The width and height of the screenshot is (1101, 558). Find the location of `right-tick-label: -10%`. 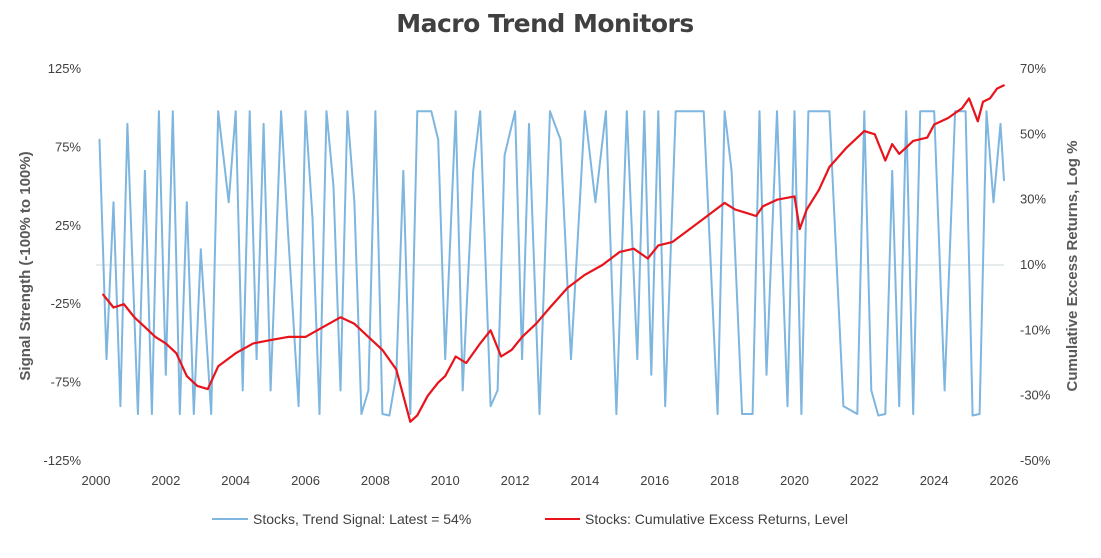

right-tick-label: -10% is located at coordinates (1035, 329).